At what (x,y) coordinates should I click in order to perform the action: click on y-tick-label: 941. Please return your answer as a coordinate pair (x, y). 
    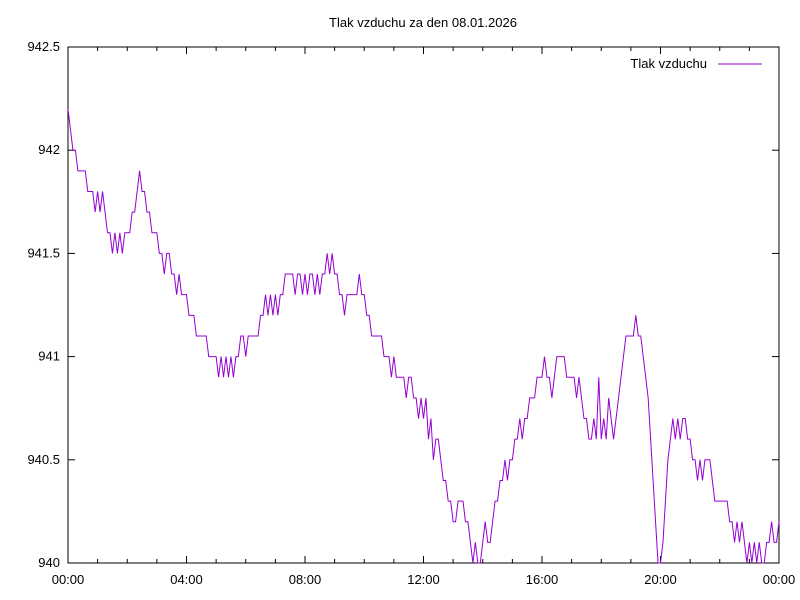
    Looking at the image, I should click on (49, 356).